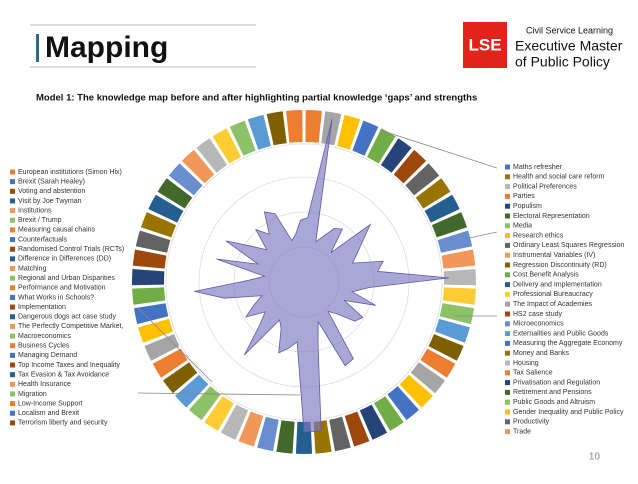 Image resolution: width=638 pixels, height=484 pixels. I want to click on connector, so click(438, 149).